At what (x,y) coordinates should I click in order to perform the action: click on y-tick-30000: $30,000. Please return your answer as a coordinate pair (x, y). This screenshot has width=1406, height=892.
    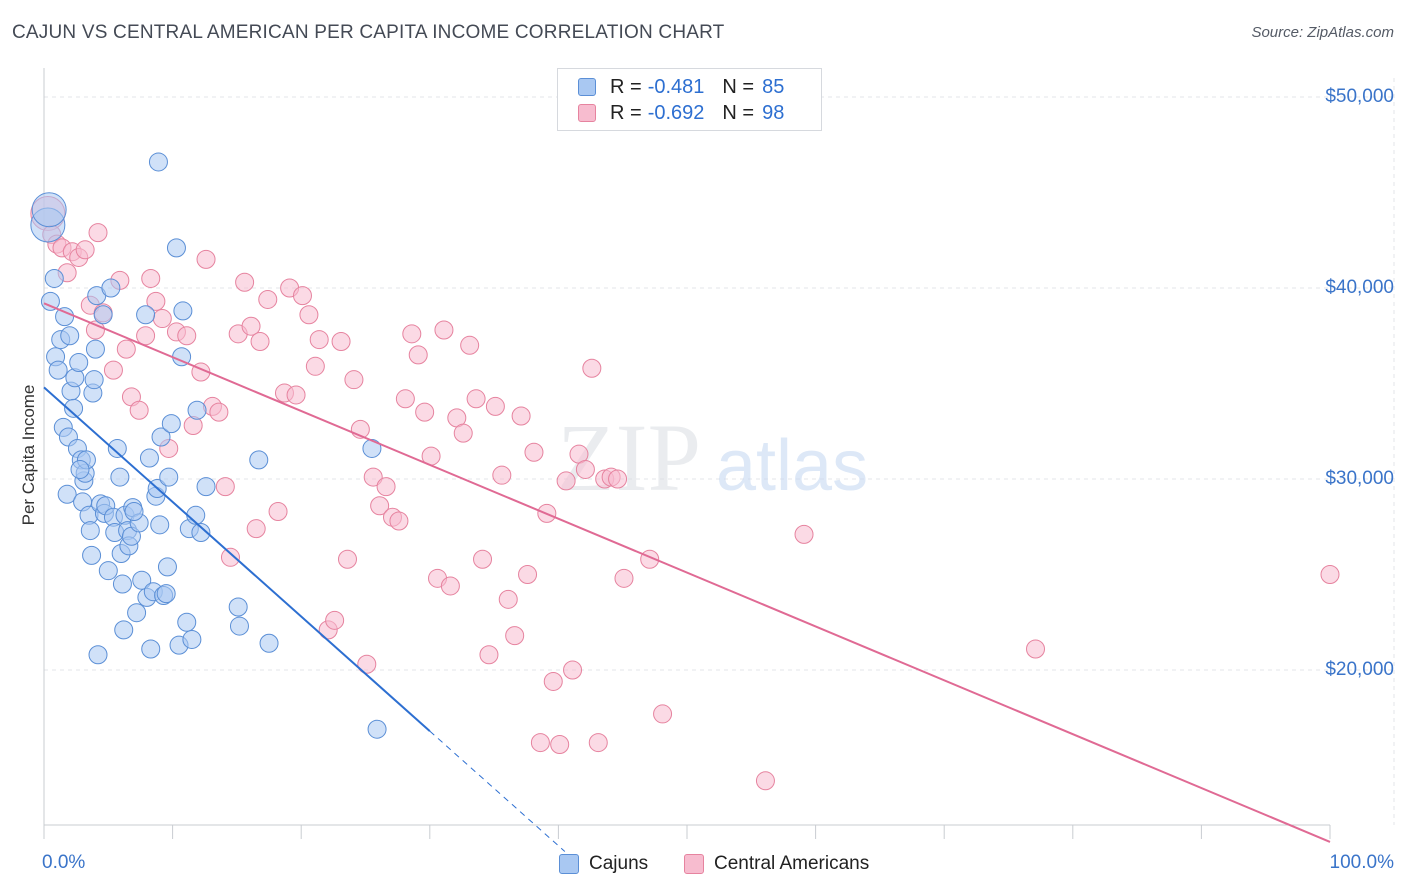
    Looking at the image, I should click on (1359, 478).